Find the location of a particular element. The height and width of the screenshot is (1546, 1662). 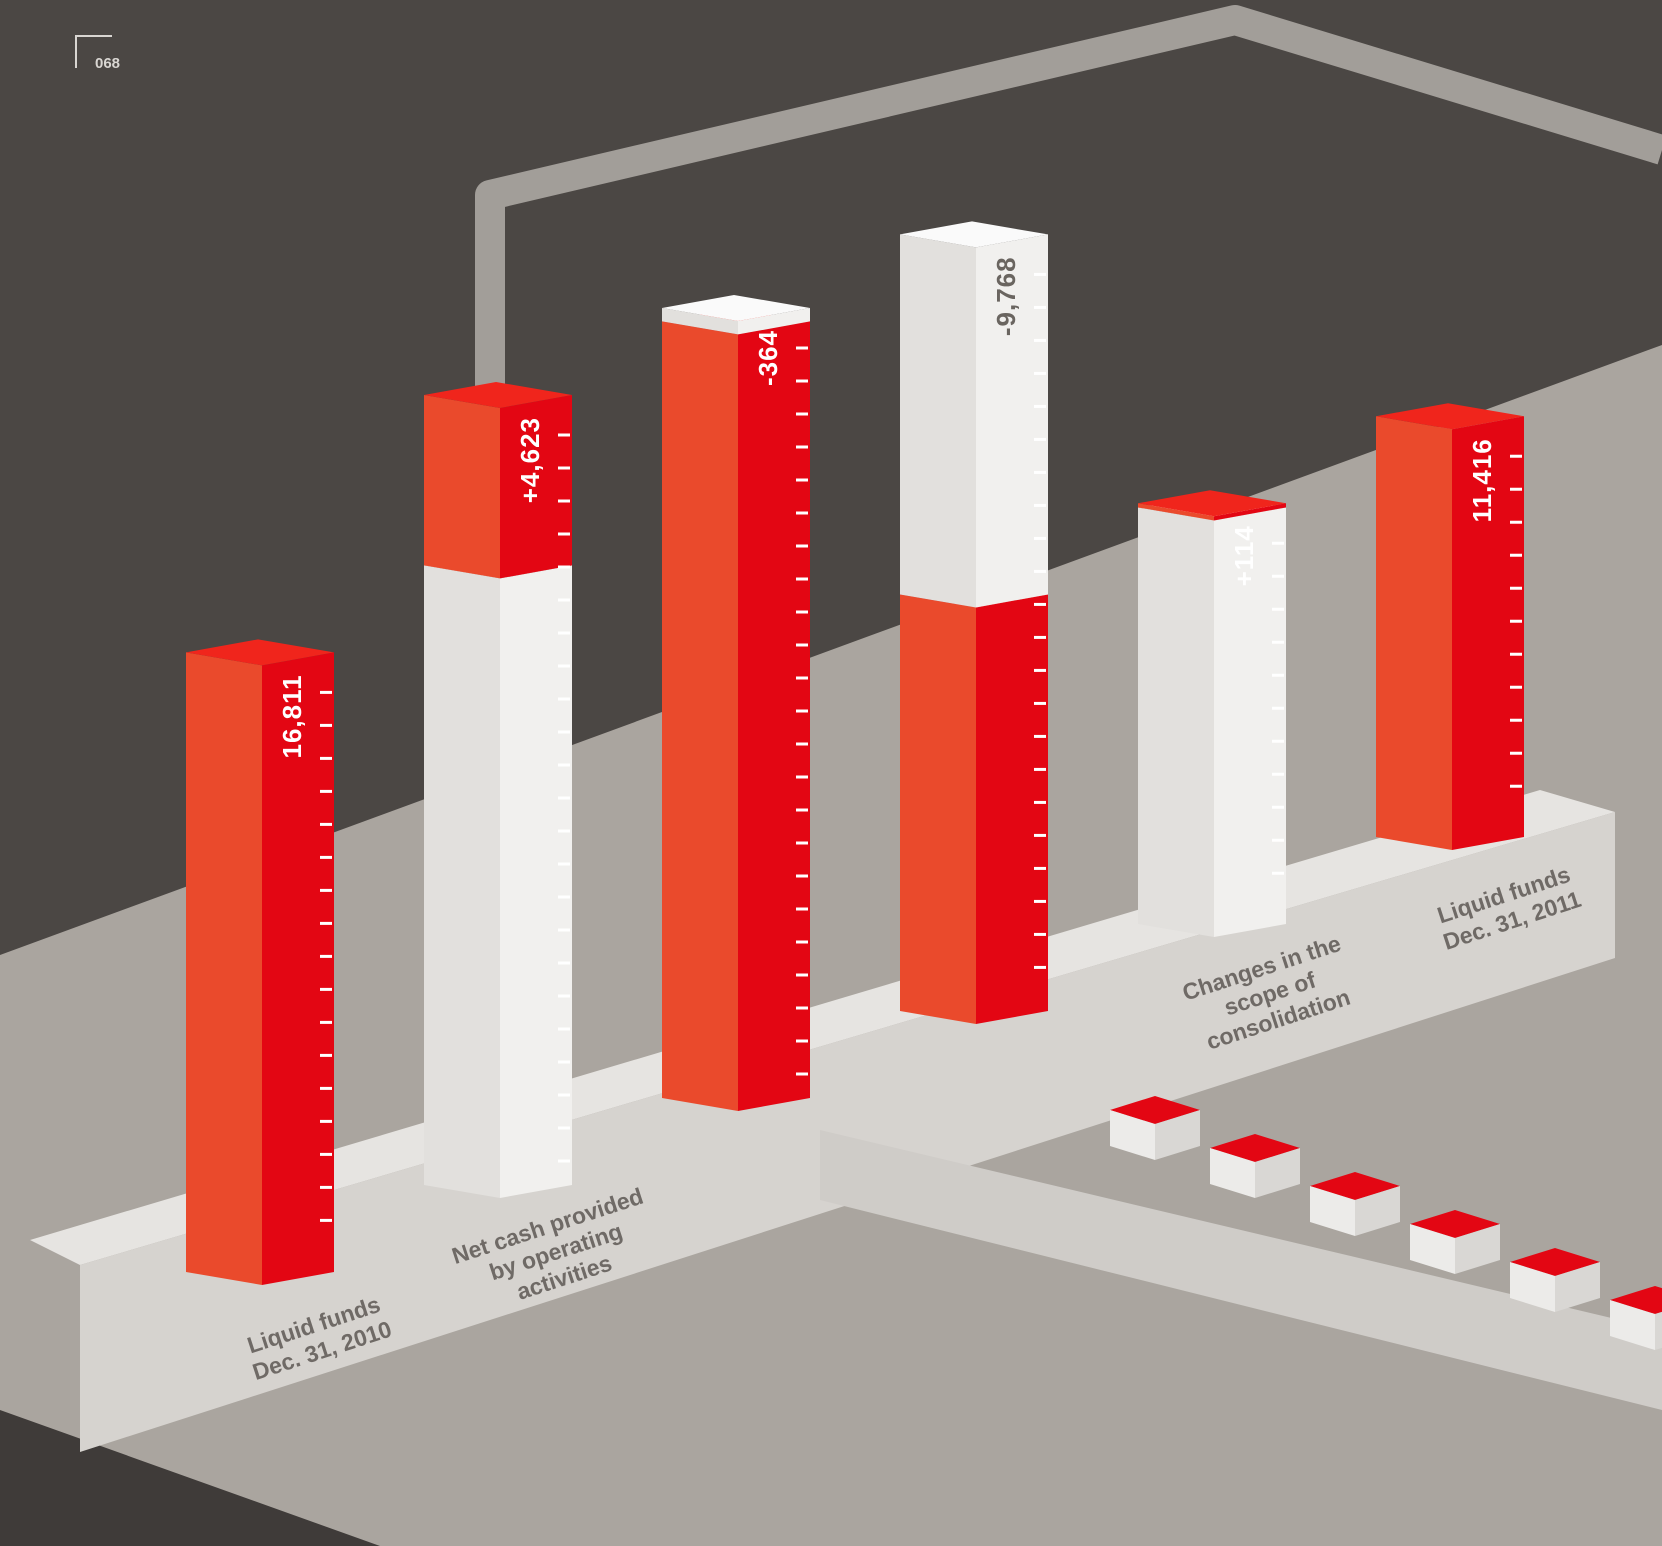

value-label: -9,768 is located at coordinates (1006, 296).